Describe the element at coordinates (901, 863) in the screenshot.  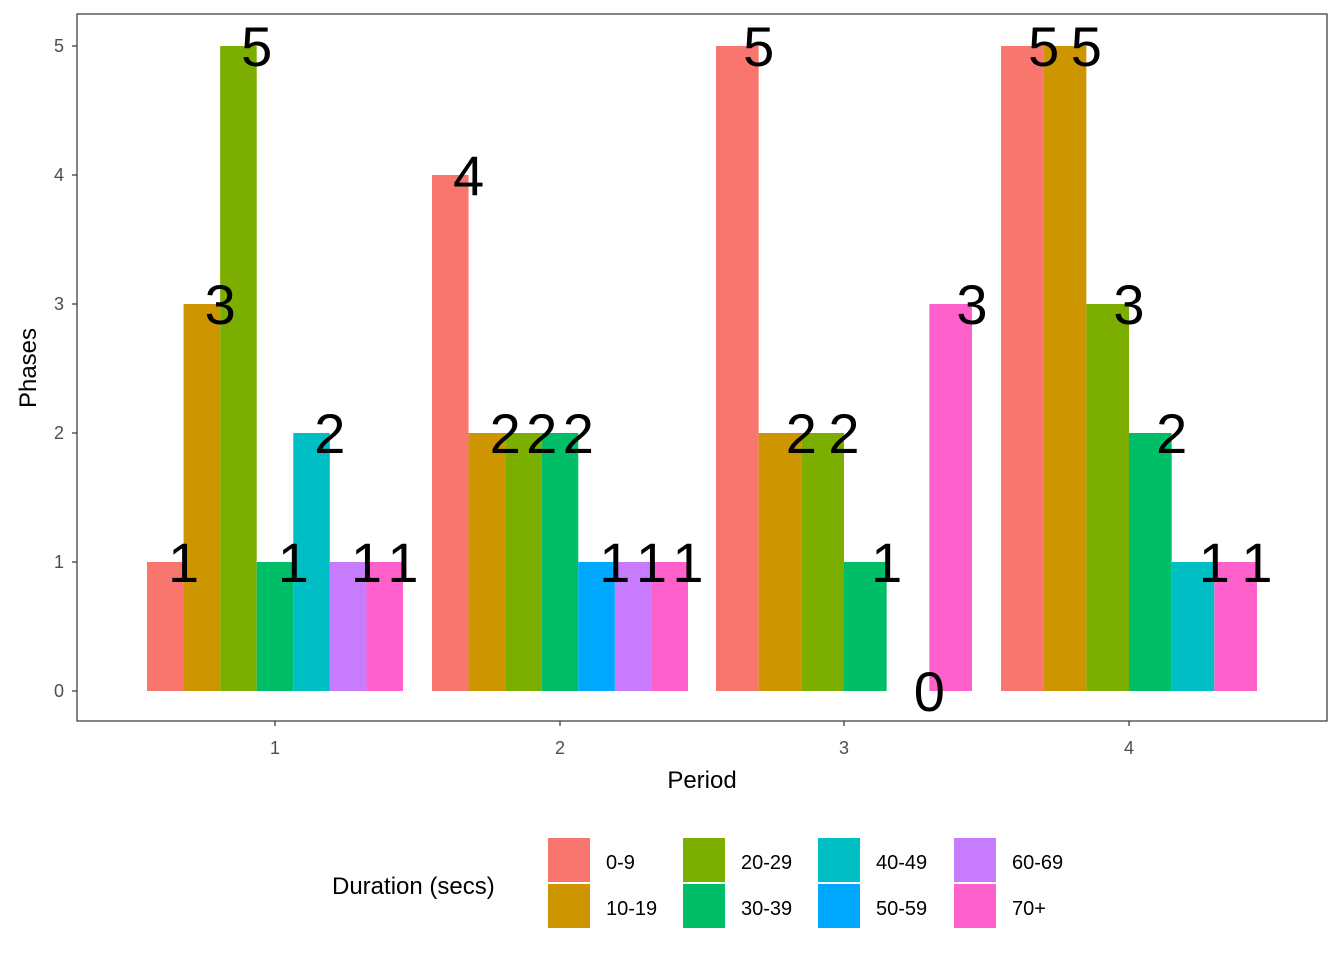
I see `legend-label: 40-49` at that location.